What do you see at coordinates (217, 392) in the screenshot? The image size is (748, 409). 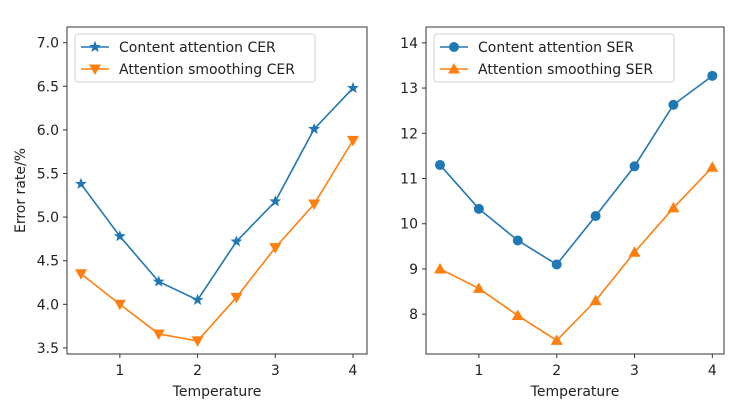 I see `x-axis-label: Temperature` at bounding box center [217, 392].